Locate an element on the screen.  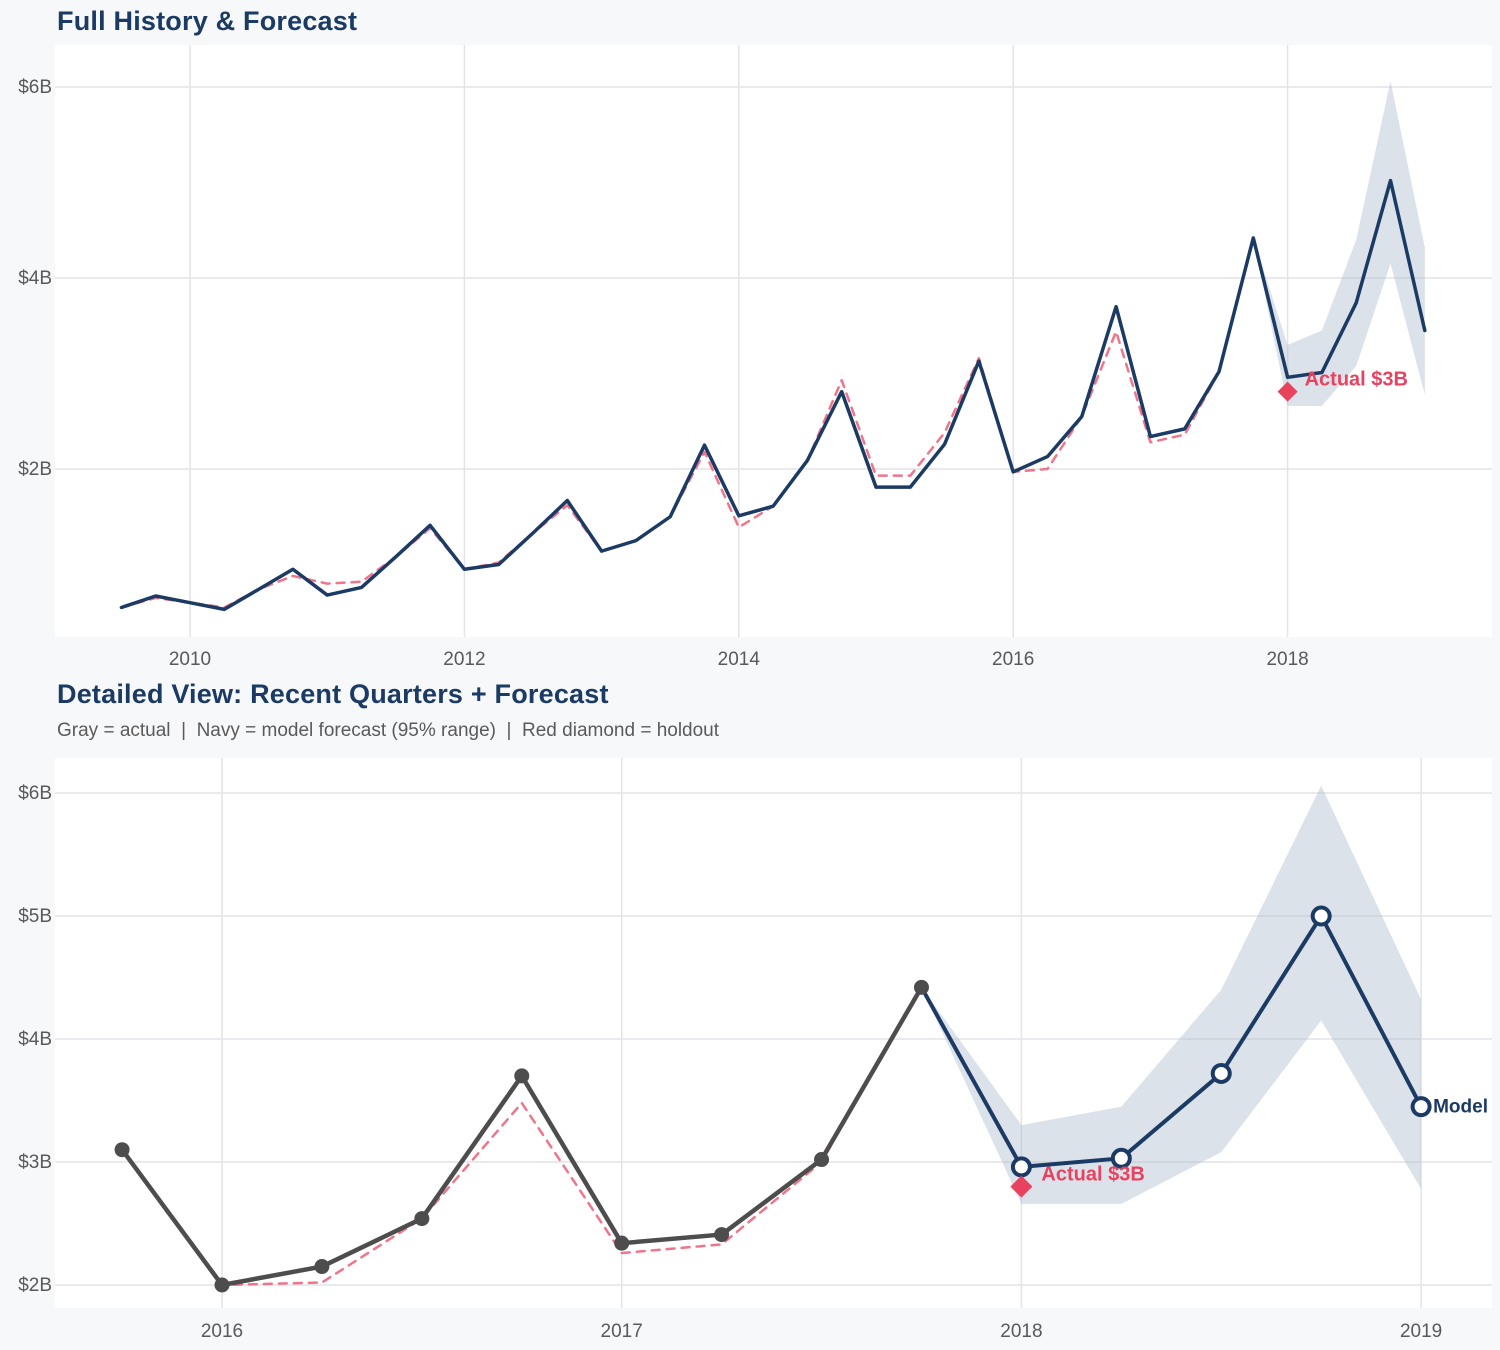
y-tick-label: $5B is located at coordinates (35, 916).